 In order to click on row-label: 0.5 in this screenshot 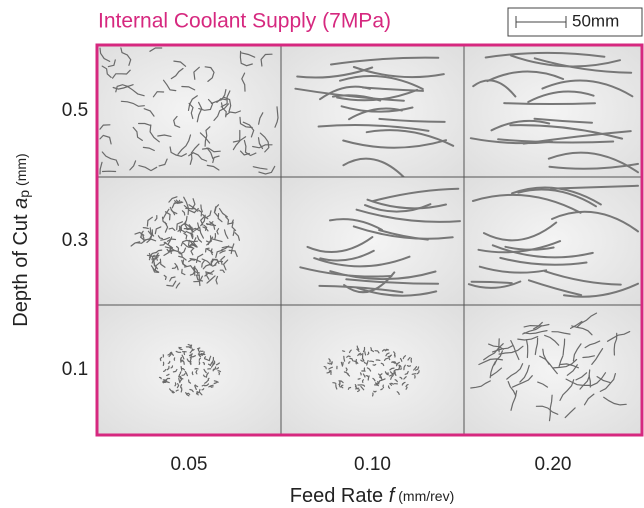, I will do `click(75, 110)`.